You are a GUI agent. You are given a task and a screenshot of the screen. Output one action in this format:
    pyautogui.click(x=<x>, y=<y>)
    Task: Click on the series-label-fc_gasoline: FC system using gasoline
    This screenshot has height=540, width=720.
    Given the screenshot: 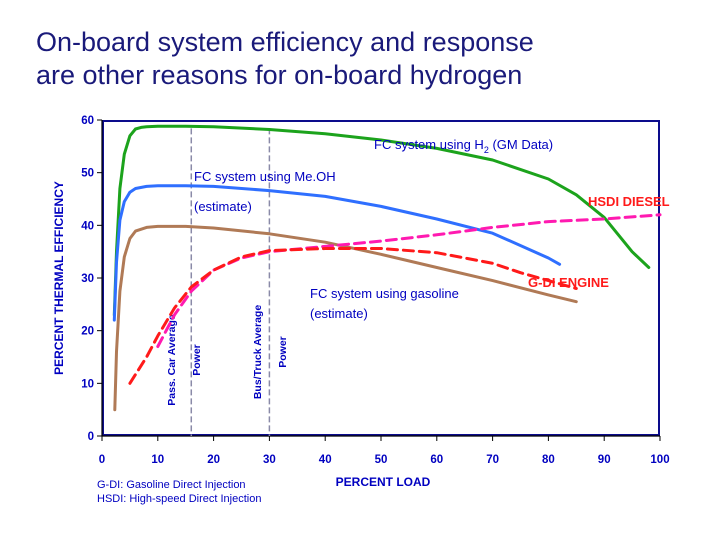 What is the action you would take?
    pyautogui.click(x=384, y=293)
    